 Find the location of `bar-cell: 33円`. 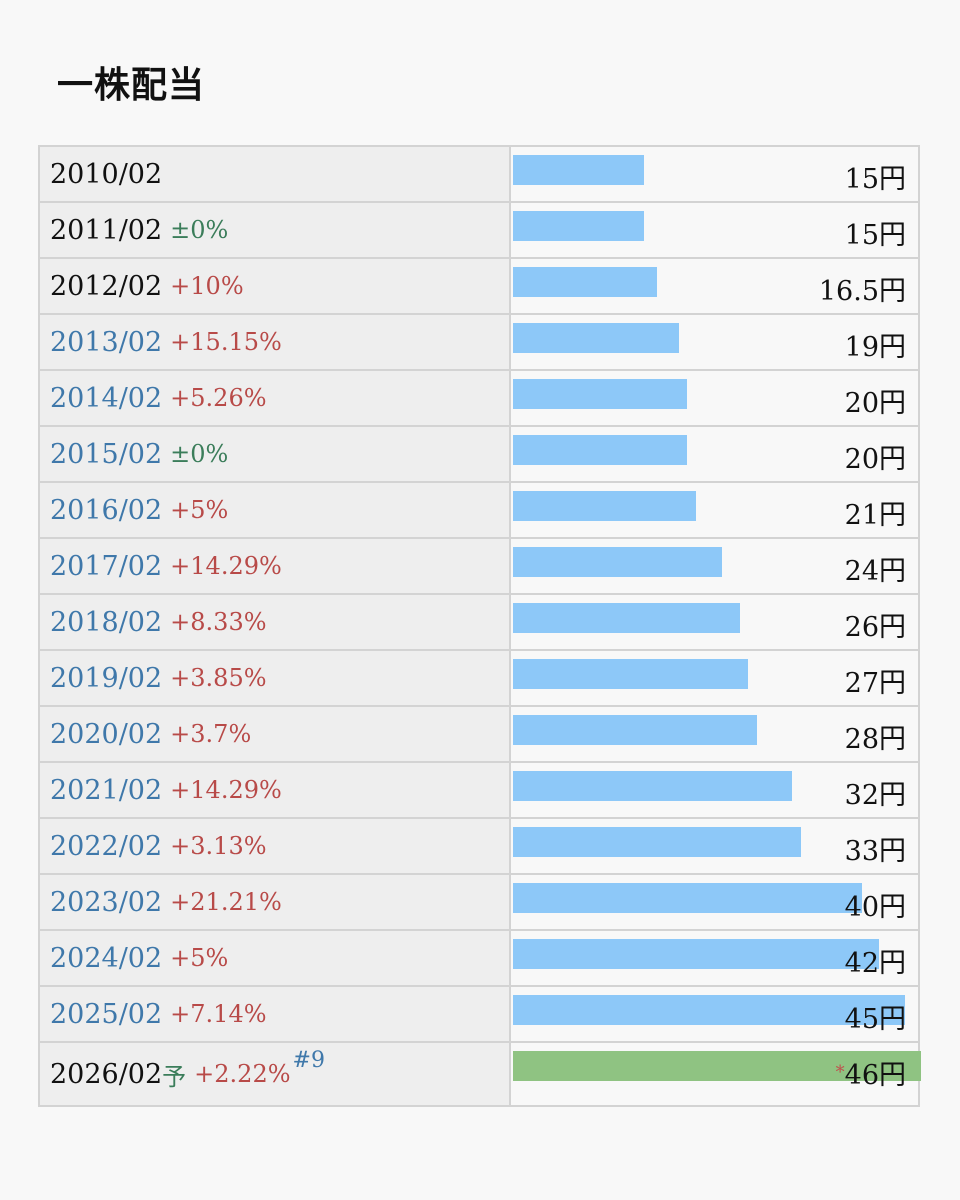

bar-cell: 33円 is located at coordinates (714, 846).